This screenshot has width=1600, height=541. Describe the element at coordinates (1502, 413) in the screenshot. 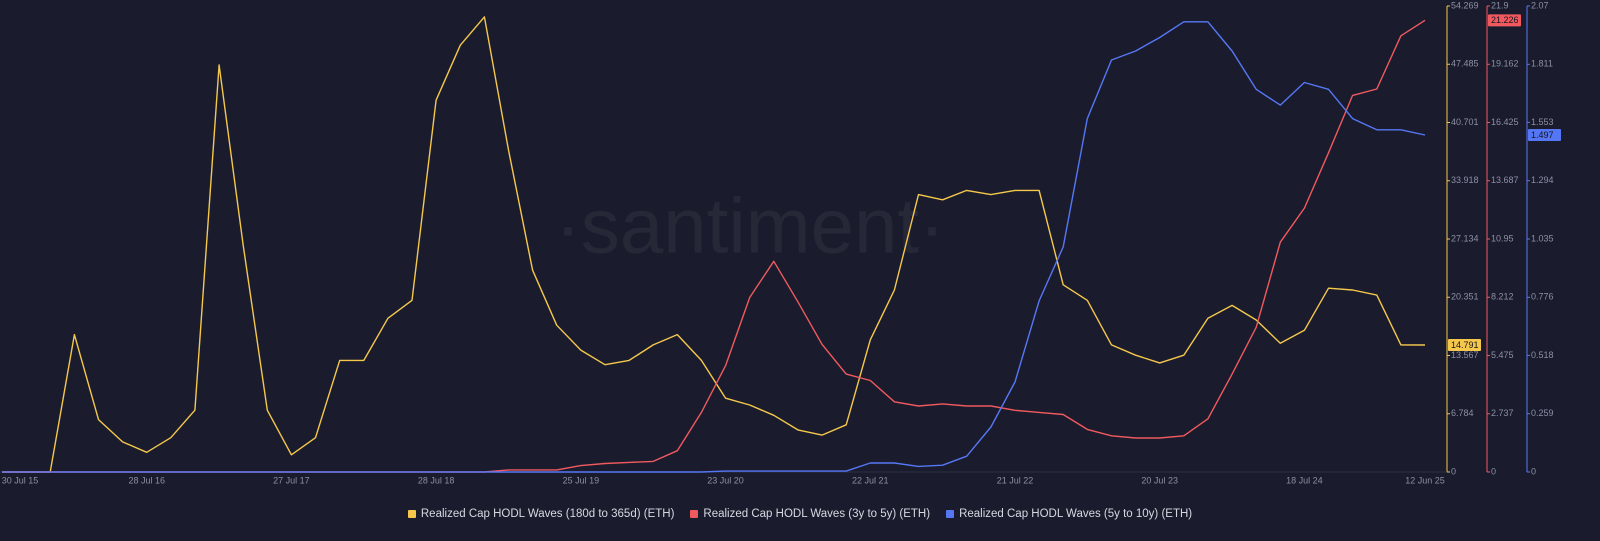

I see `y-tick-label: 2.737` at that location.